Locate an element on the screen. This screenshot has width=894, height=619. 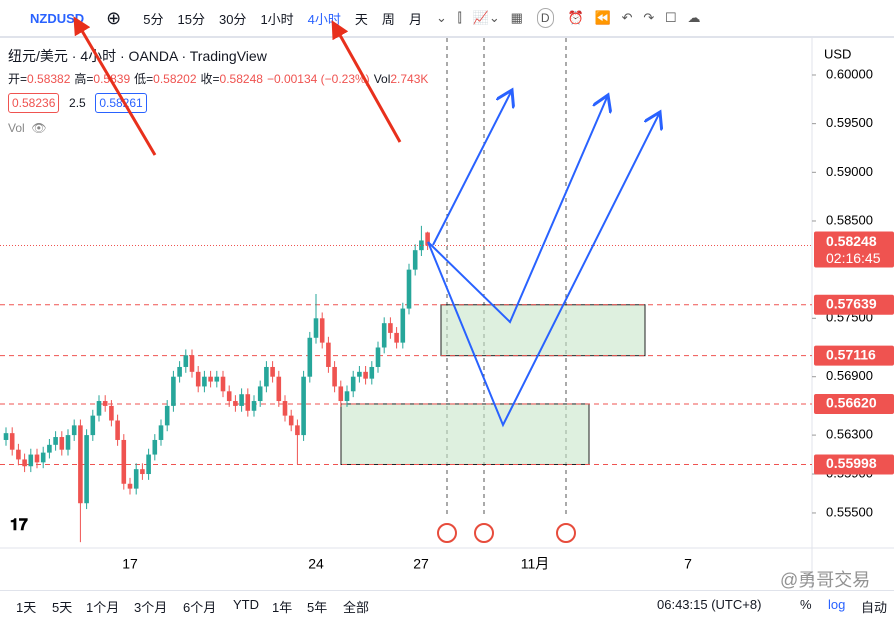
interval: 4小时 is located at coordinates (324, 19).